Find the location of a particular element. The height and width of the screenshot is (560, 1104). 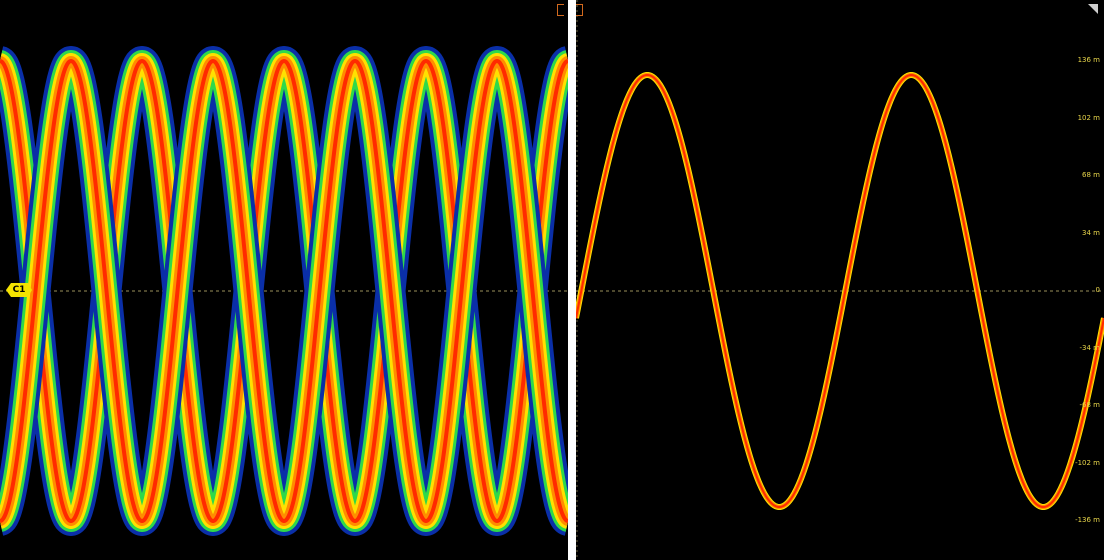

y-axis-label: -34 m is located at coordinates (1090, 348).